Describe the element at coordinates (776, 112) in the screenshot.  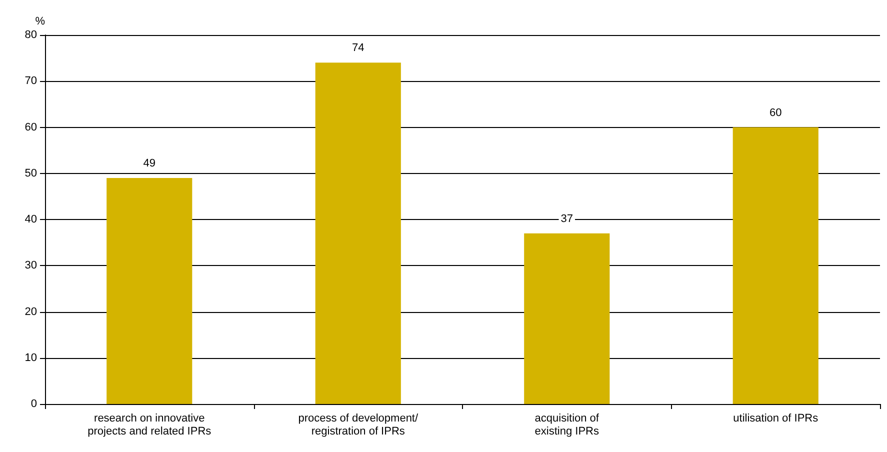
I see `data-label: 60` at that location.